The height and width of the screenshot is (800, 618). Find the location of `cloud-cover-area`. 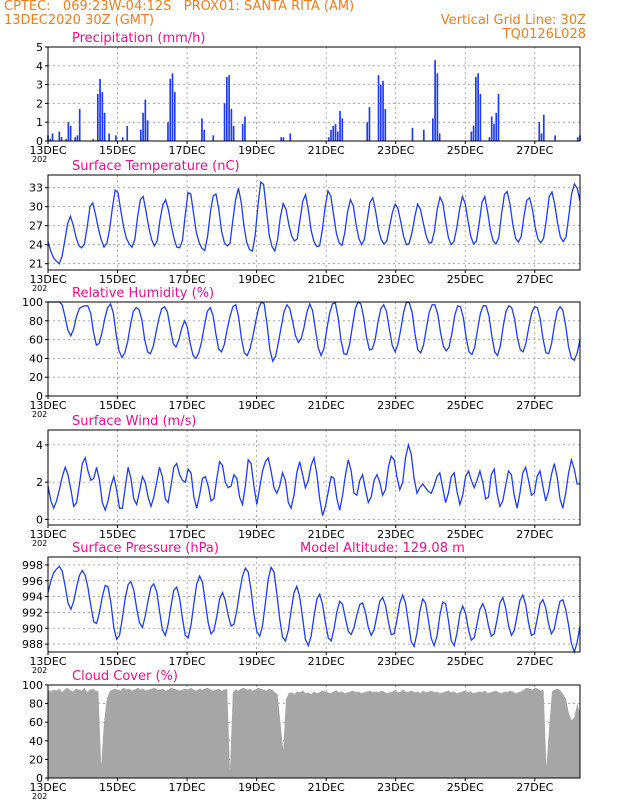

cloud-cover-area is located at coordinates (314, 732).